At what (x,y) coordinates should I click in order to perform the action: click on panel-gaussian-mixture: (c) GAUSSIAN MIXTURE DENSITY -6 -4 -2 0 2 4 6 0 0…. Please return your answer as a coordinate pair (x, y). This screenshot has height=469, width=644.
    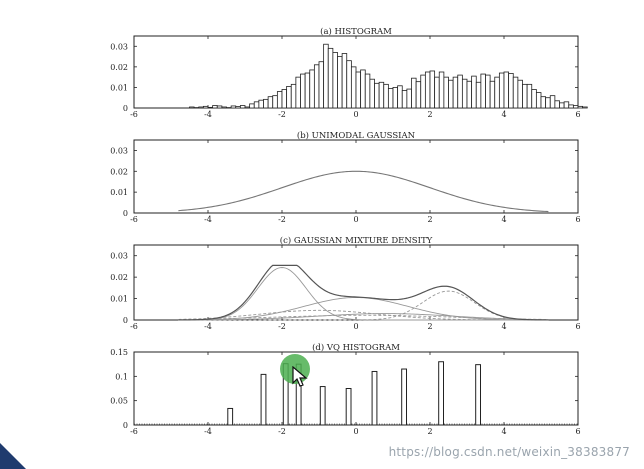
    Looking at the image, I should click on (345, 283).